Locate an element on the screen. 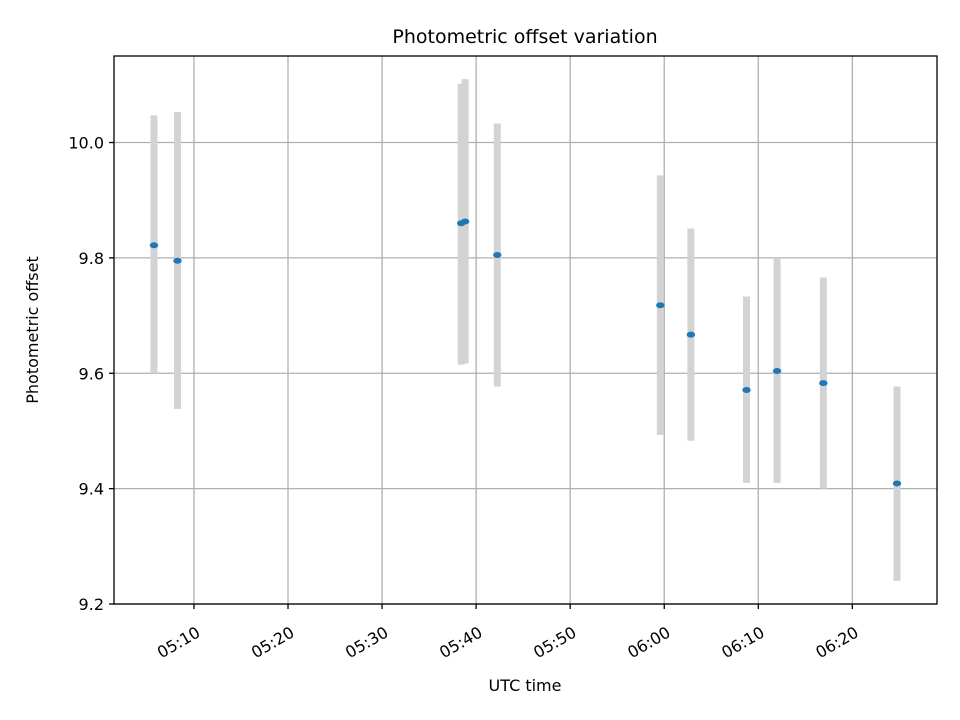 The width and height of the screenshot is (960, 720). y-tick-label: 9.8 is located at coordinates (91, 258).